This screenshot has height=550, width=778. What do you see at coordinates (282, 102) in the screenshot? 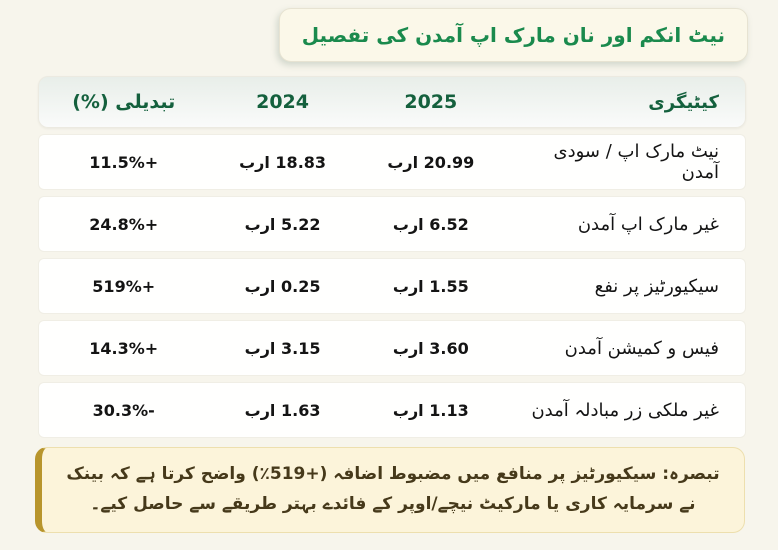
I see `header-2024: 2024` at bounding box center [282, 102].